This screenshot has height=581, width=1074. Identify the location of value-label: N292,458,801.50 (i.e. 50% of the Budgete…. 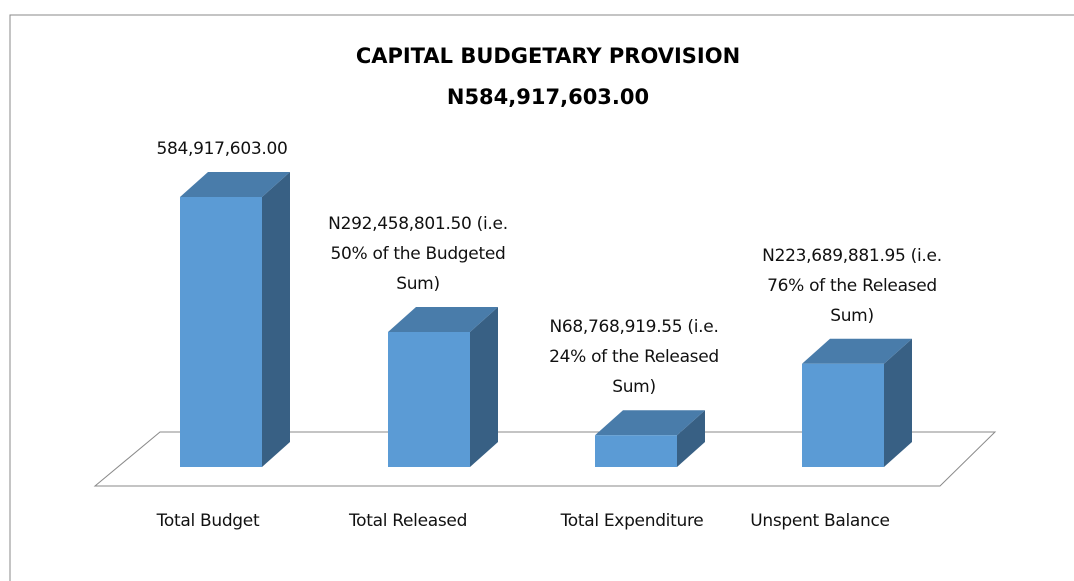
(418, 254).